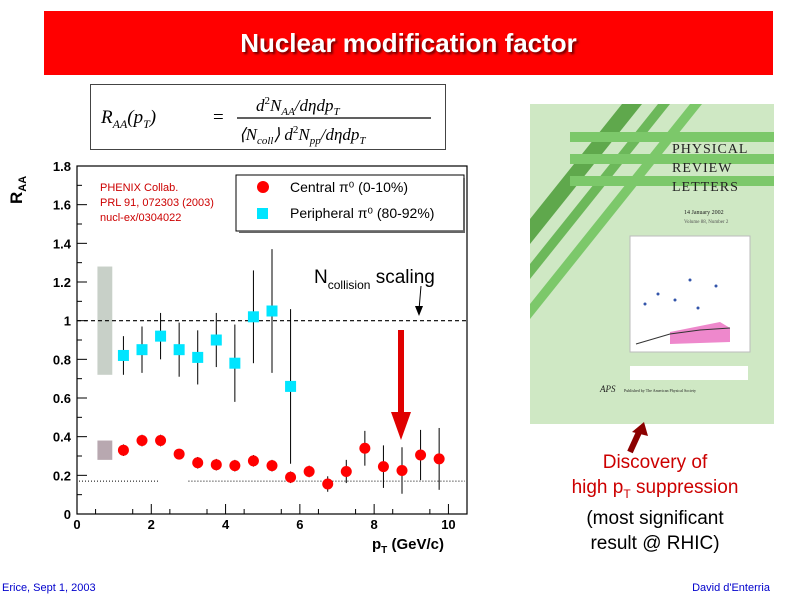 The height and width of the screenshot is (600, 800). I want to click on ncoll-scaling-label: Ncollision scaling, so click(374, 279).